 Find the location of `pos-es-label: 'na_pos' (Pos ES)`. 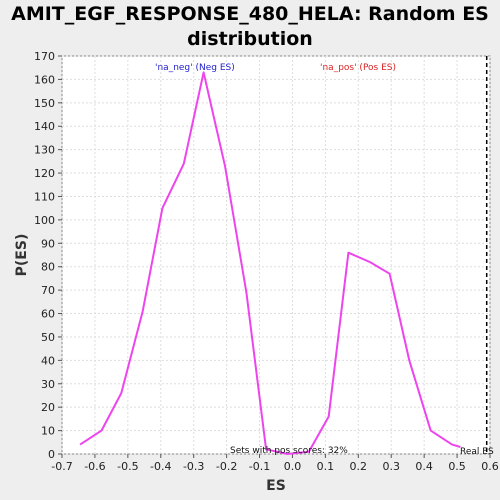

pos-es-label: 'na_pos' (Pos ES) is located at coordinates (358, 68).